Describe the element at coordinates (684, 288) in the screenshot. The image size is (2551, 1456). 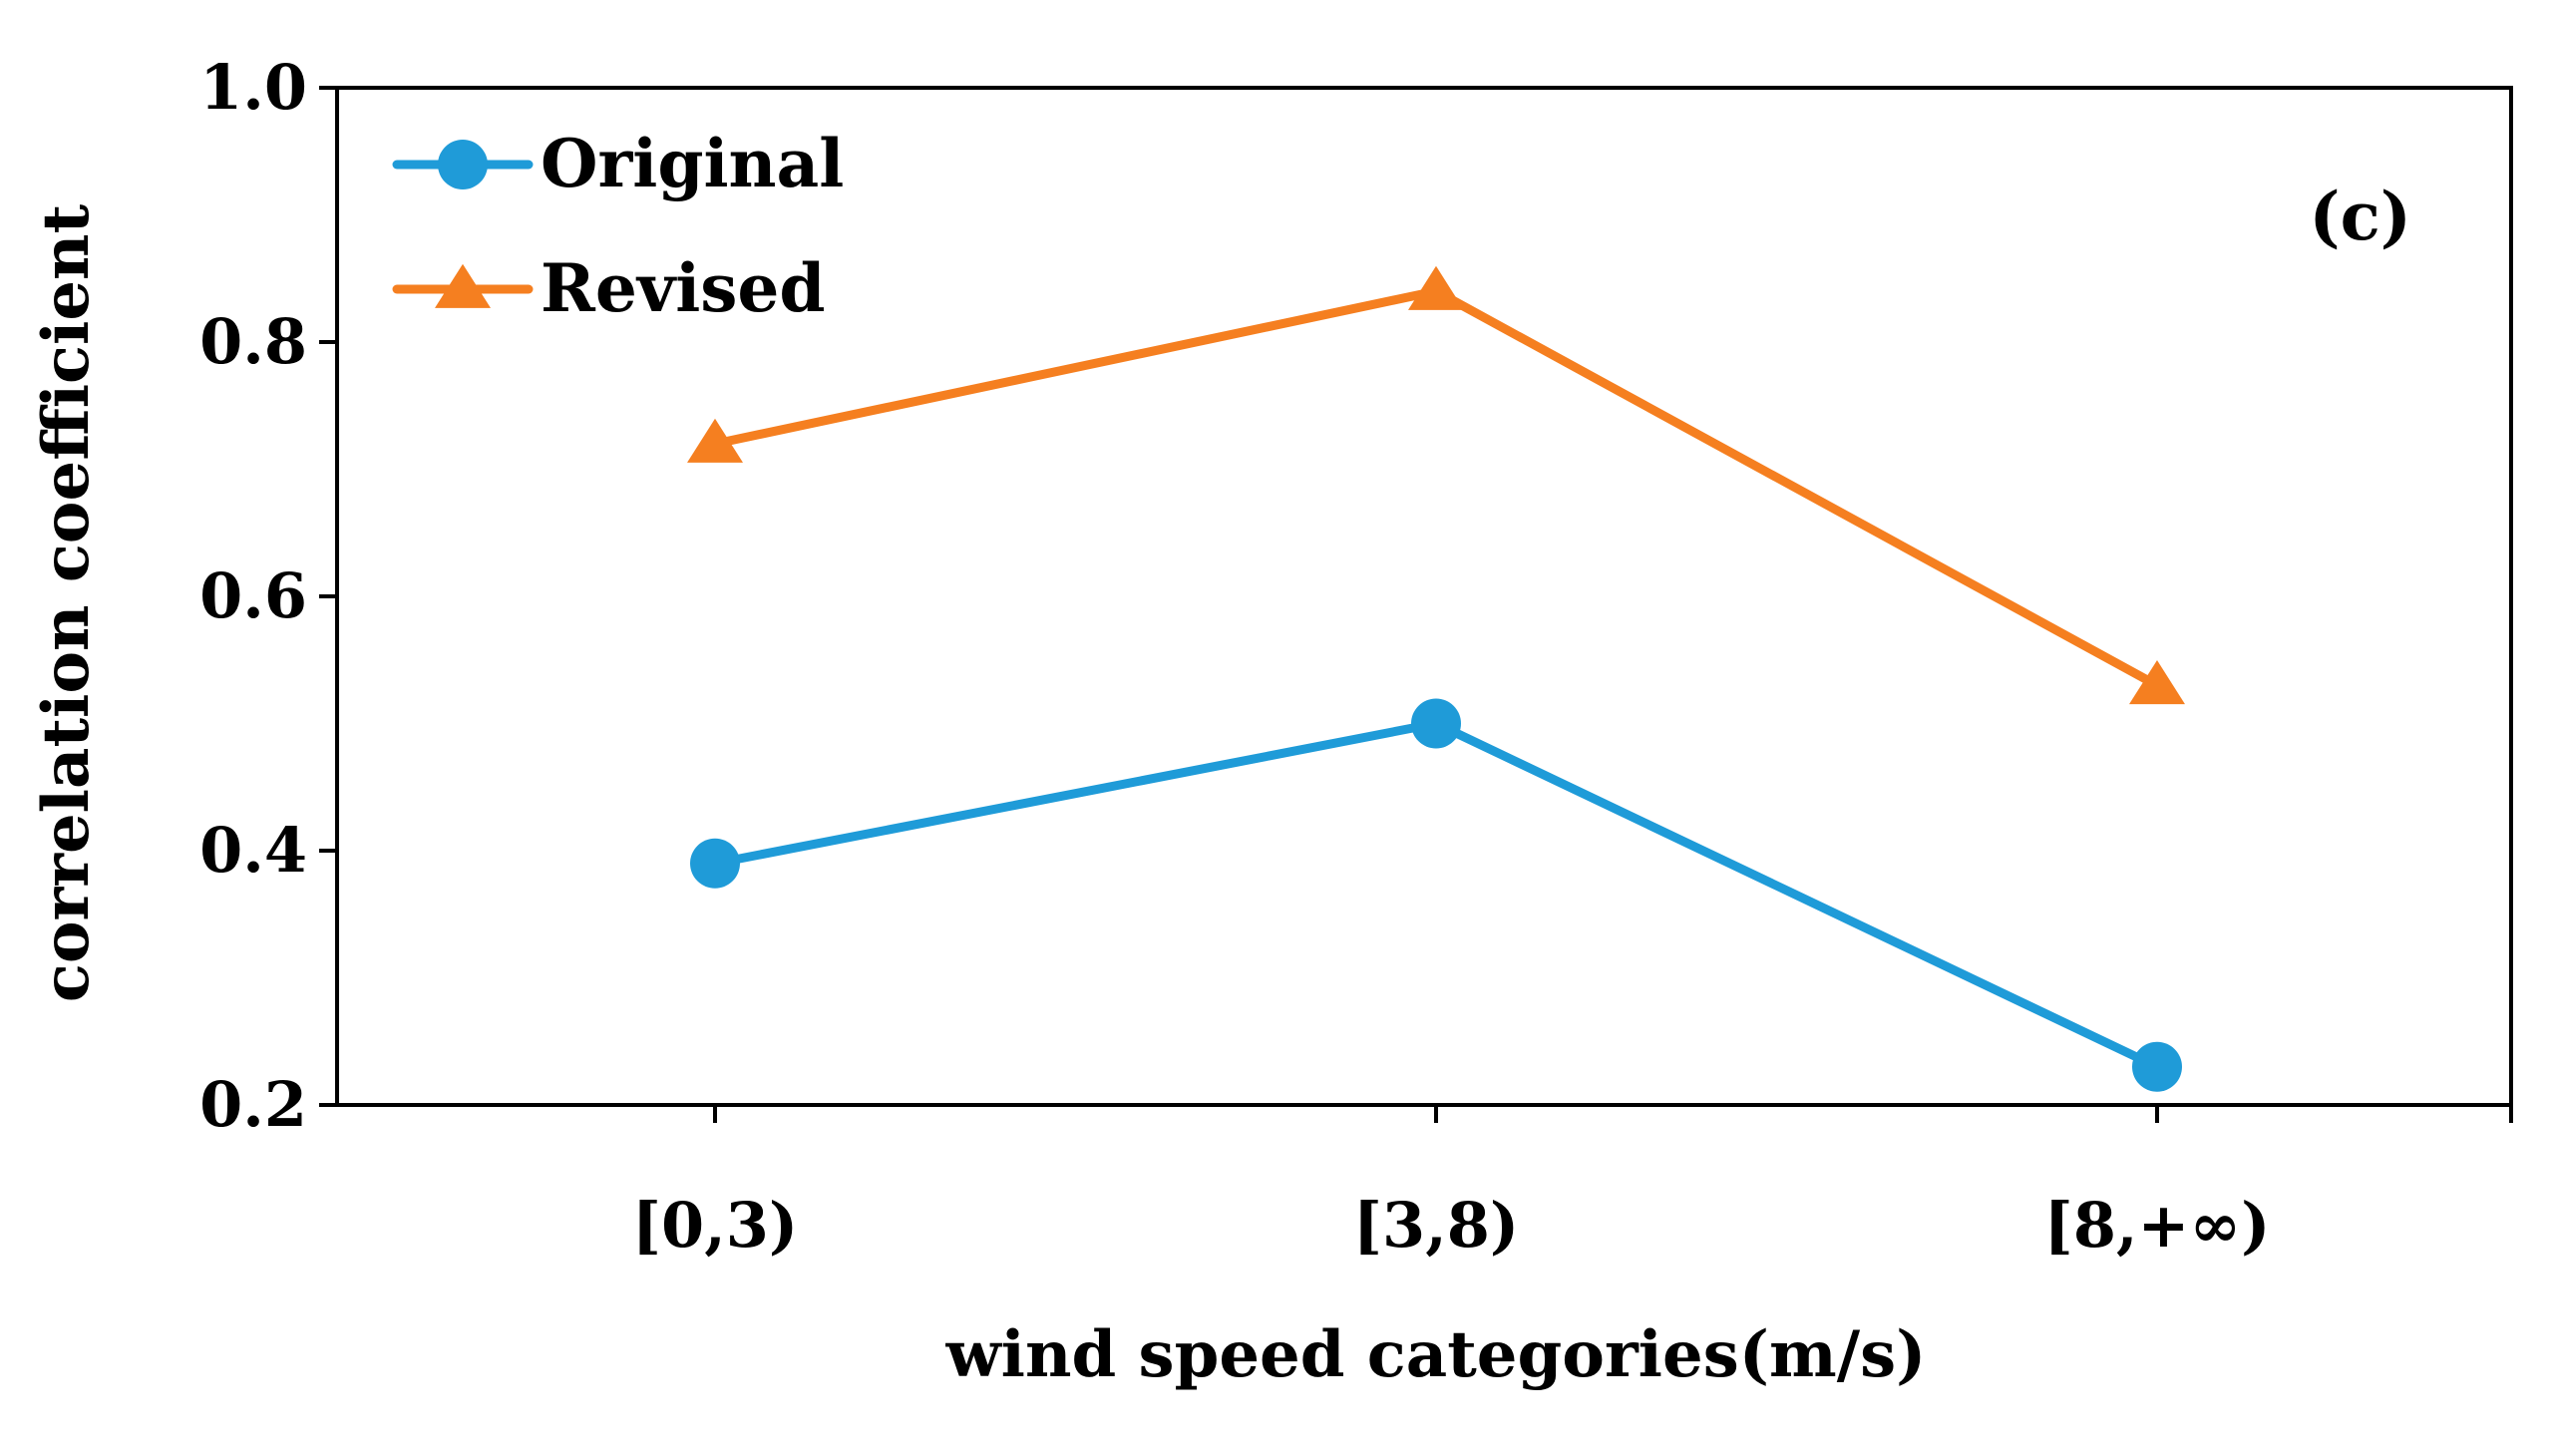
I see `legend-label: Revised` at that location.